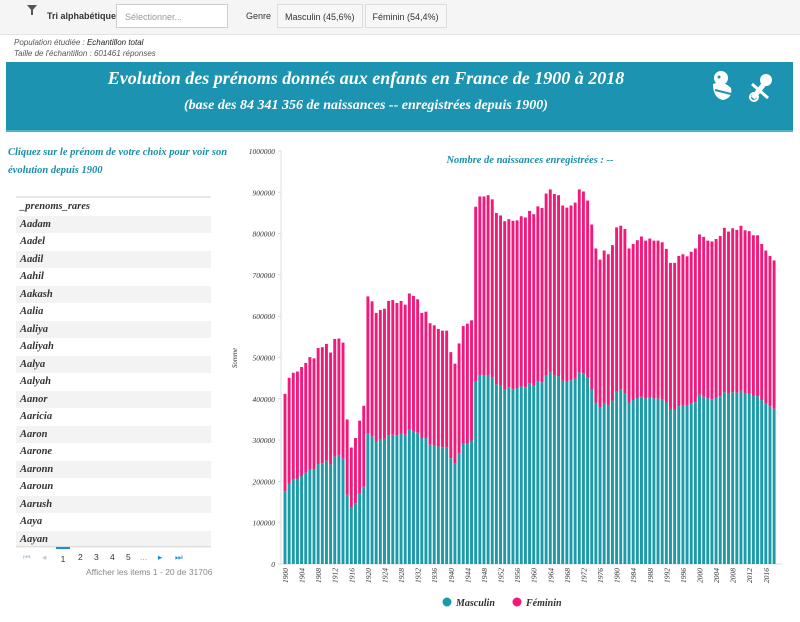 This screenshot has width=800, height=622. What do you see at coordinates (179, 557) in the screenshot?
I see `last-page-icon: ⏭` at bounding box center [179, 557].